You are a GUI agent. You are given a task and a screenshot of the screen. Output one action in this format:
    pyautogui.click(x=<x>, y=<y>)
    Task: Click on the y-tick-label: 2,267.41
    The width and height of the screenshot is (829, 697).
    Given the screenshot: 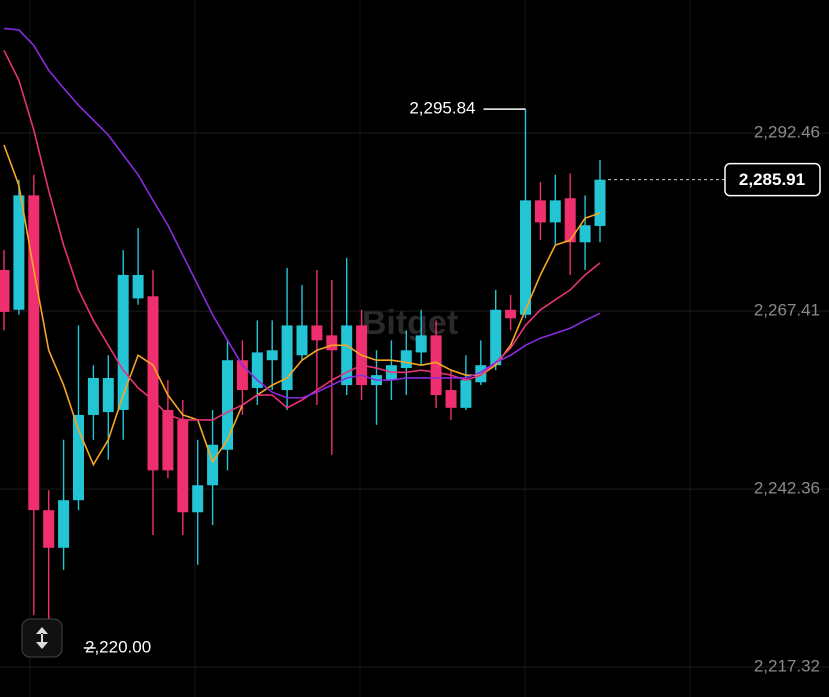 What is the action you would take?
    pyautogui.click(x=787, y=310)
    